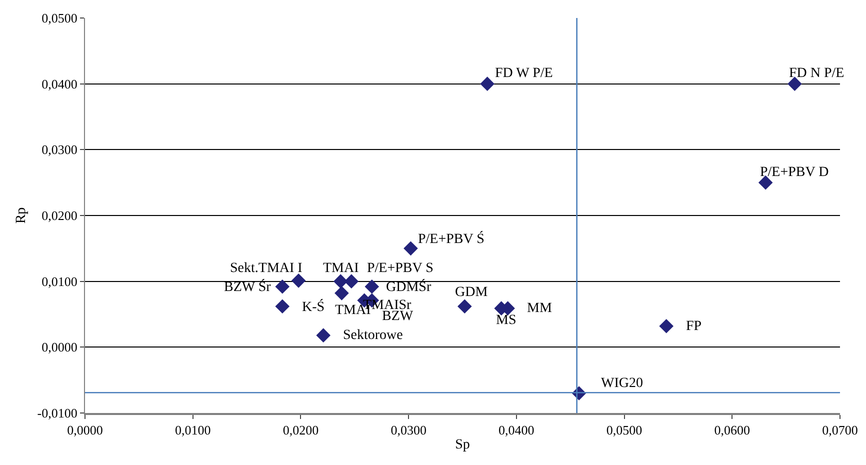 This screenshot has width=866, height=465. I want to click on annotation: P/E+PBV S, so click(400, 268).